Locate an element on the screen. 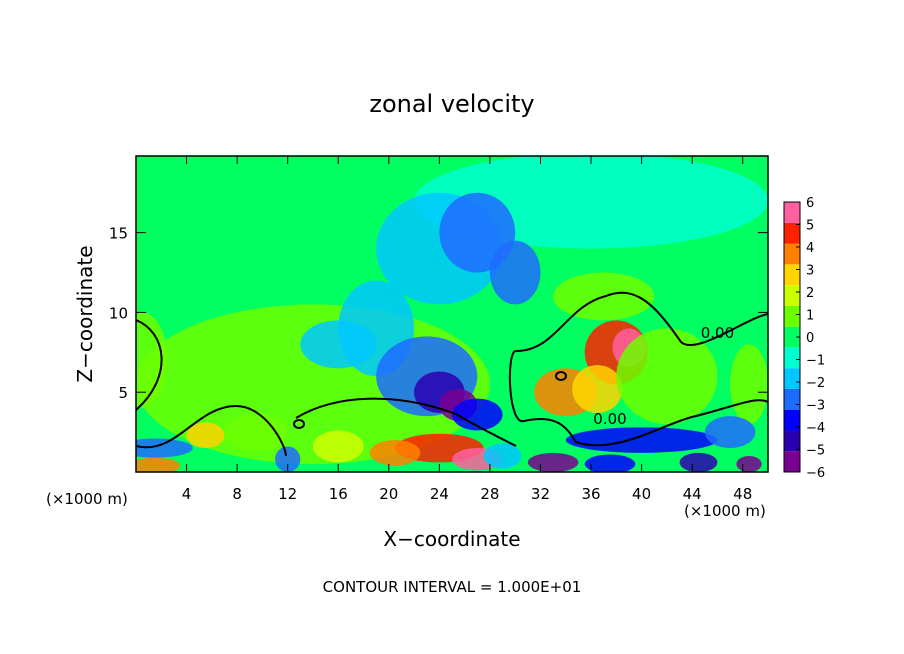  contour-label-2: 0.00 is located at coordinates (609, 419).